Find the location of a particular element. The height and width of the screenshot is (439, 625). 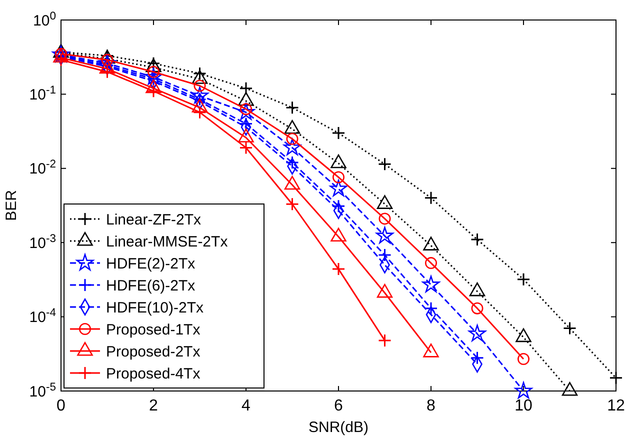

legend-label: Proposed-2Tx is located at coordinates (153, 351).